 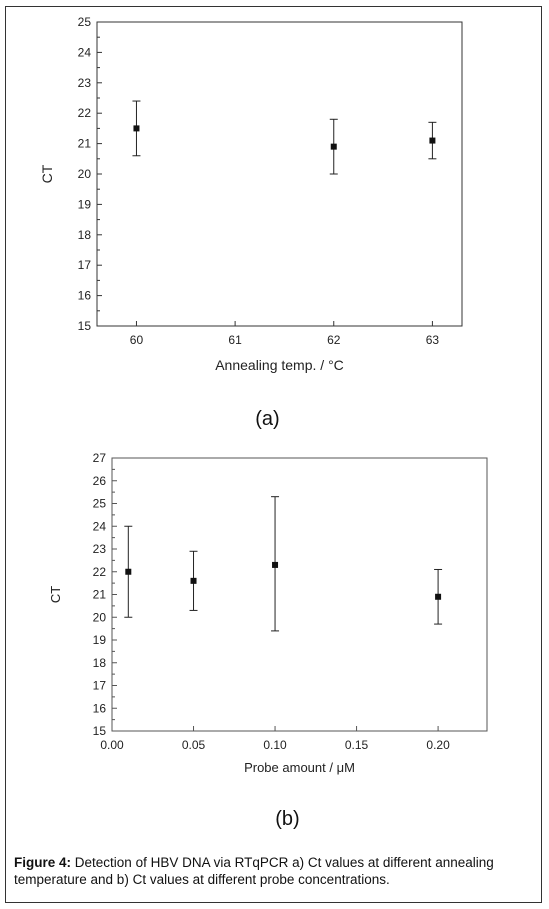 What do you see at coordinates (55, 594) in the screenshot?
I see `panel-b-y-axis-label: CT` at bounding box center [55, 594].